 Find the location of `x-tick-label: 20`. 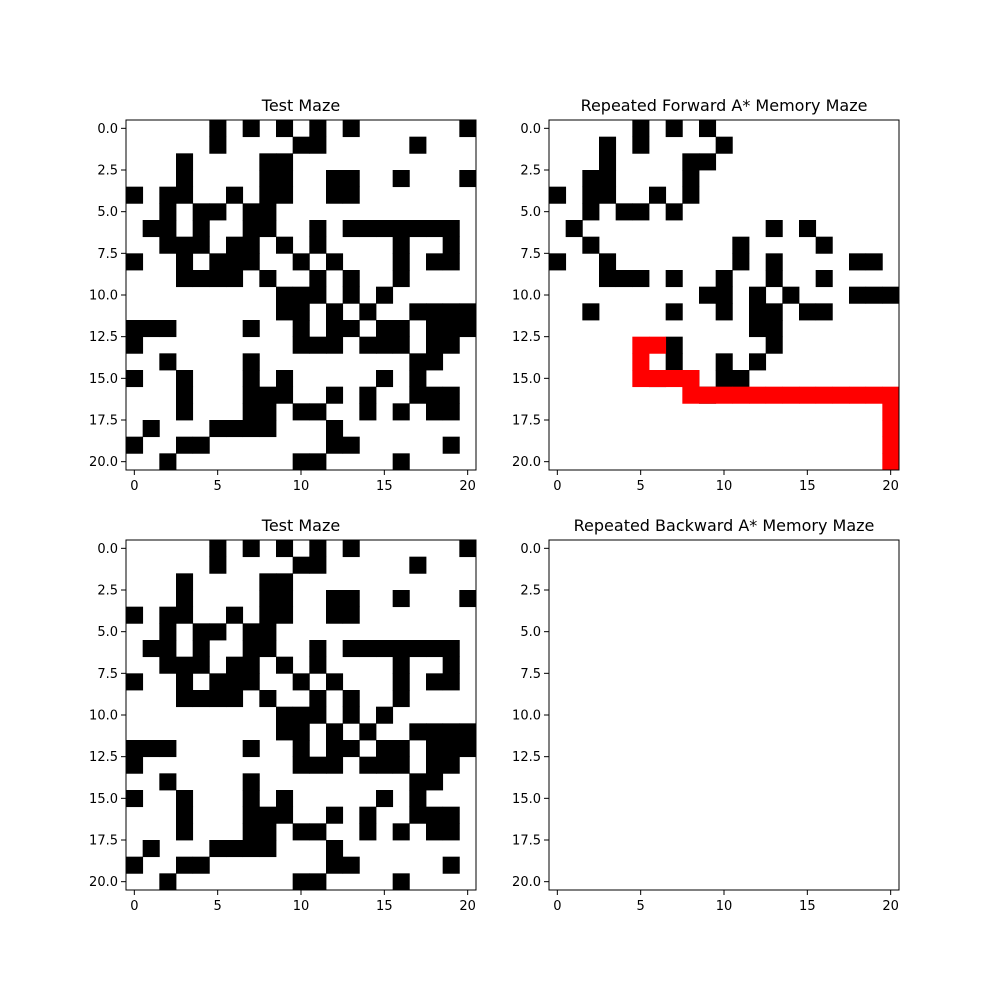

x-tick-label: 20 is located at coordinates (467, 906).